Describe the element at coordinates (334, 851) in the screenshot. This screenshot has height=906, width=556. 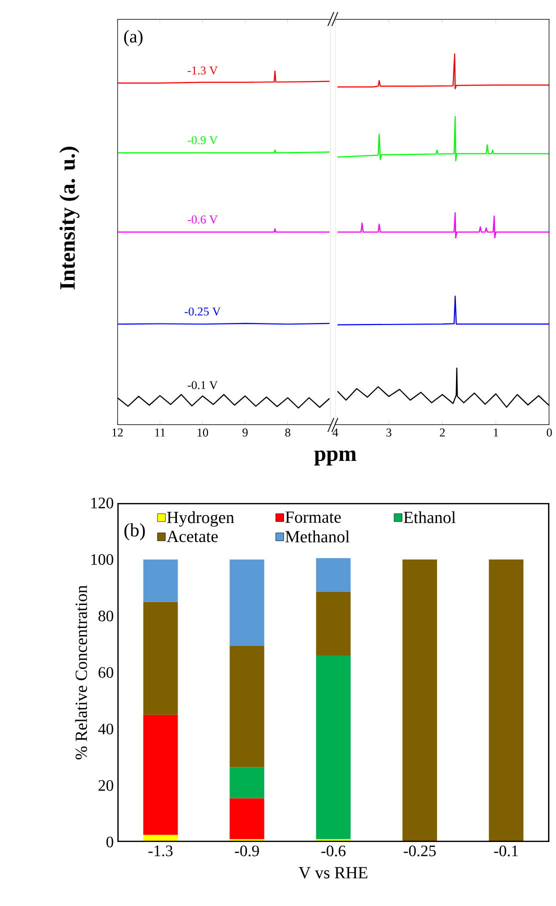
I see `x-tick-label: -0.6` at that location.